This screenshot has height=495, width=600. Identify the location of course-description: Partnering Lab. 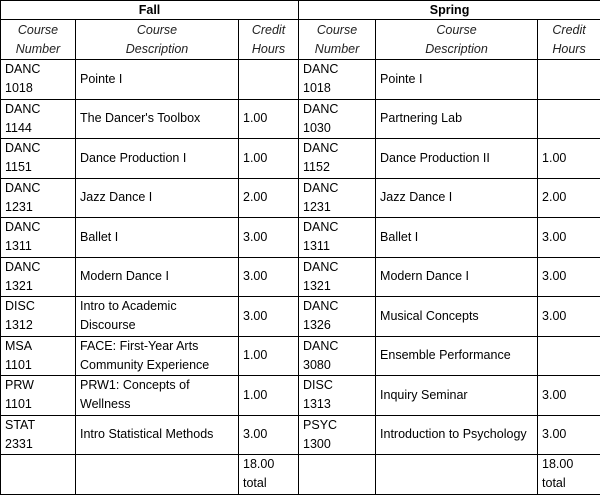
(457, 118).